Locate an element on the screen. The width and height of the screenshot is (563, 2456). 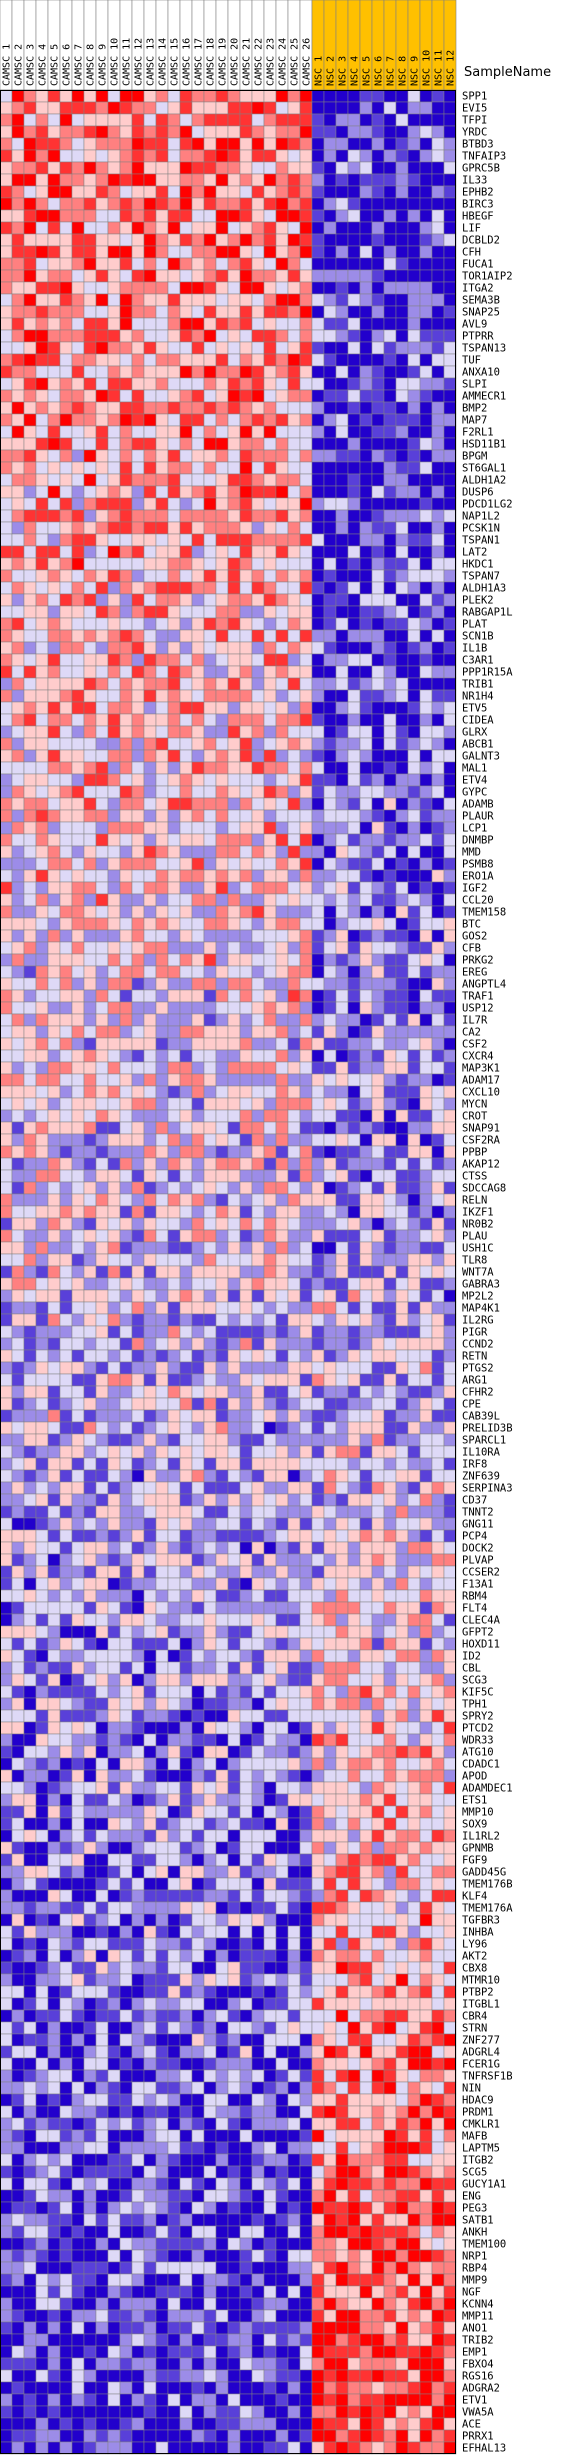
column-label: CAMSC 2 is located at coordinates (19, 65).